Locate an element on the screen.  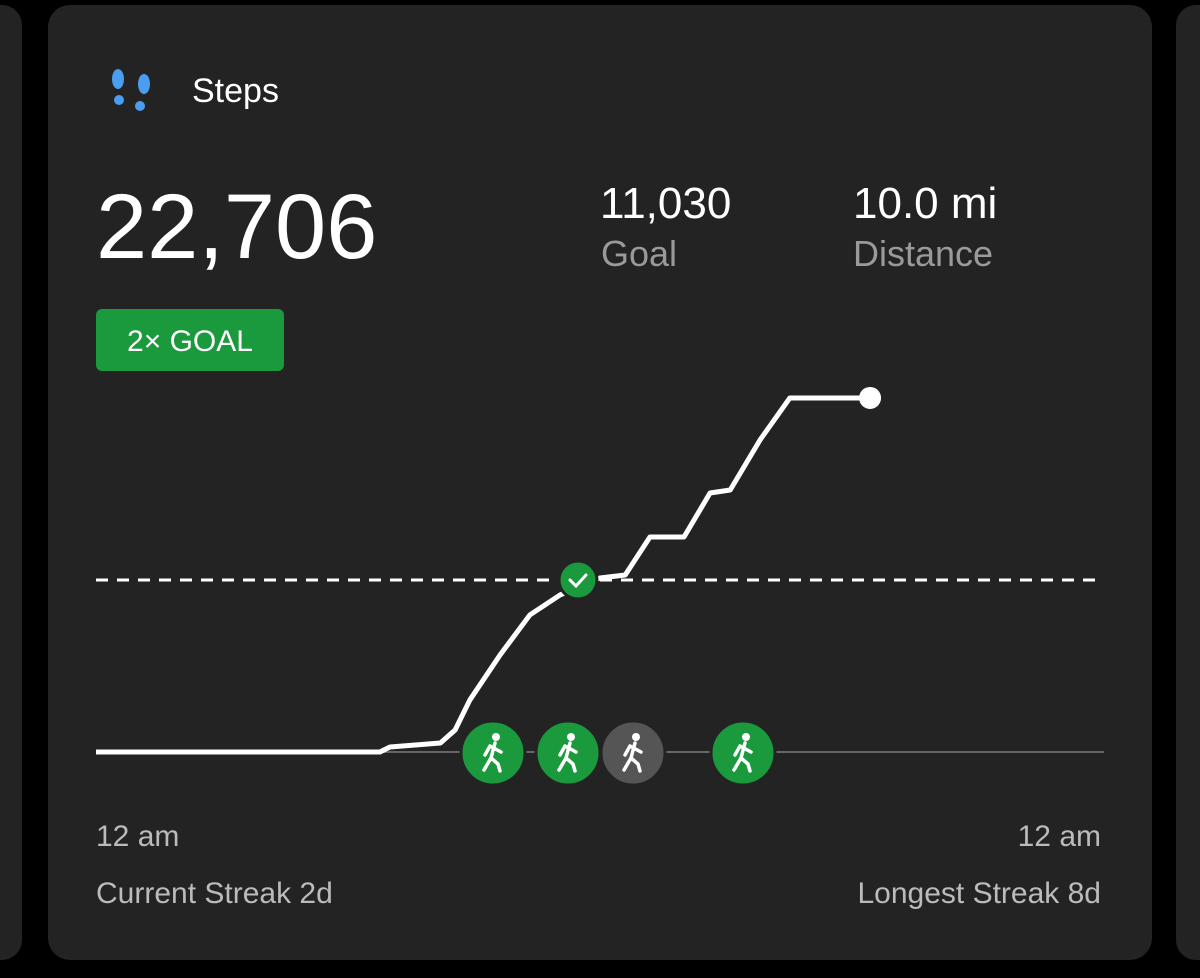
goal-value: 11,030 is located at coordinates (665, 203).